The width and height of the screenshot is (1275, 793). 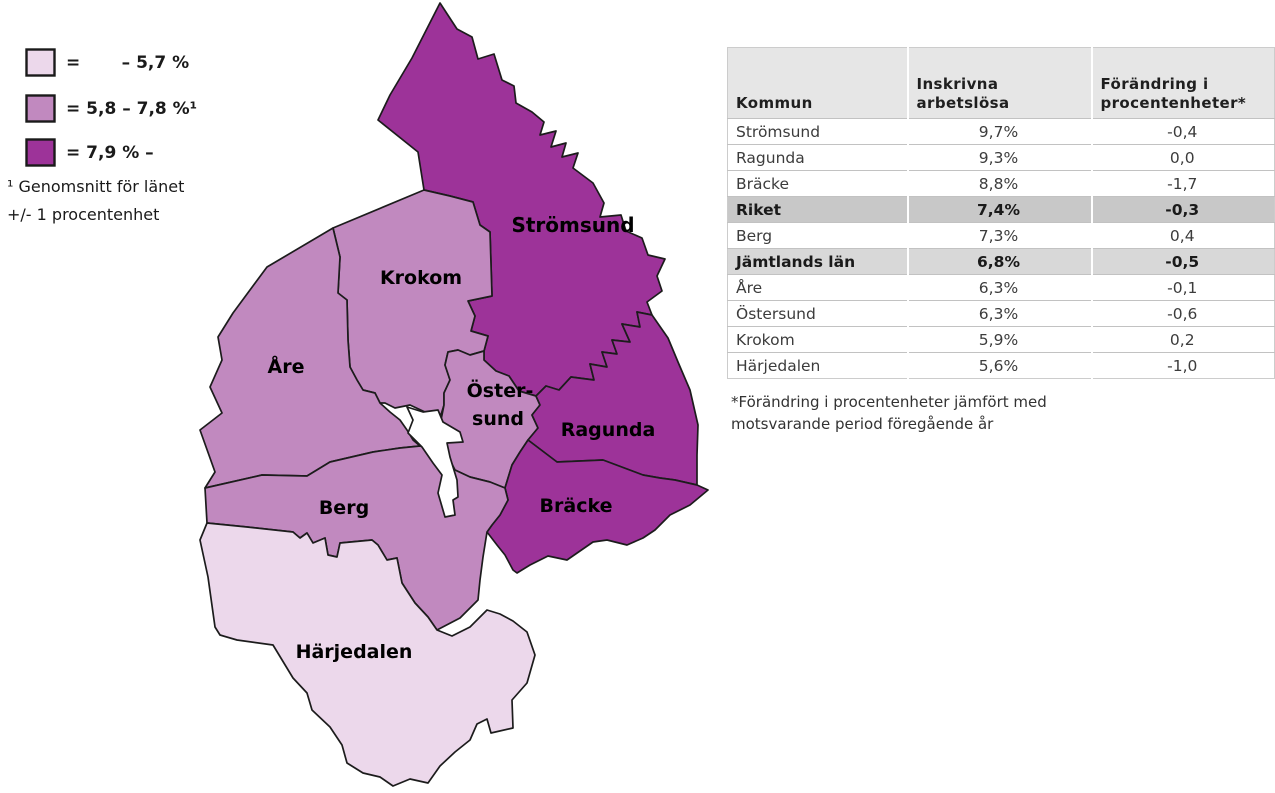 What do you see at coordinates (889, 402) in the screenshot?
I see `table-footnote-line1: *Förändring i procentenheter jämfört med` at bounding box center [889, 402].